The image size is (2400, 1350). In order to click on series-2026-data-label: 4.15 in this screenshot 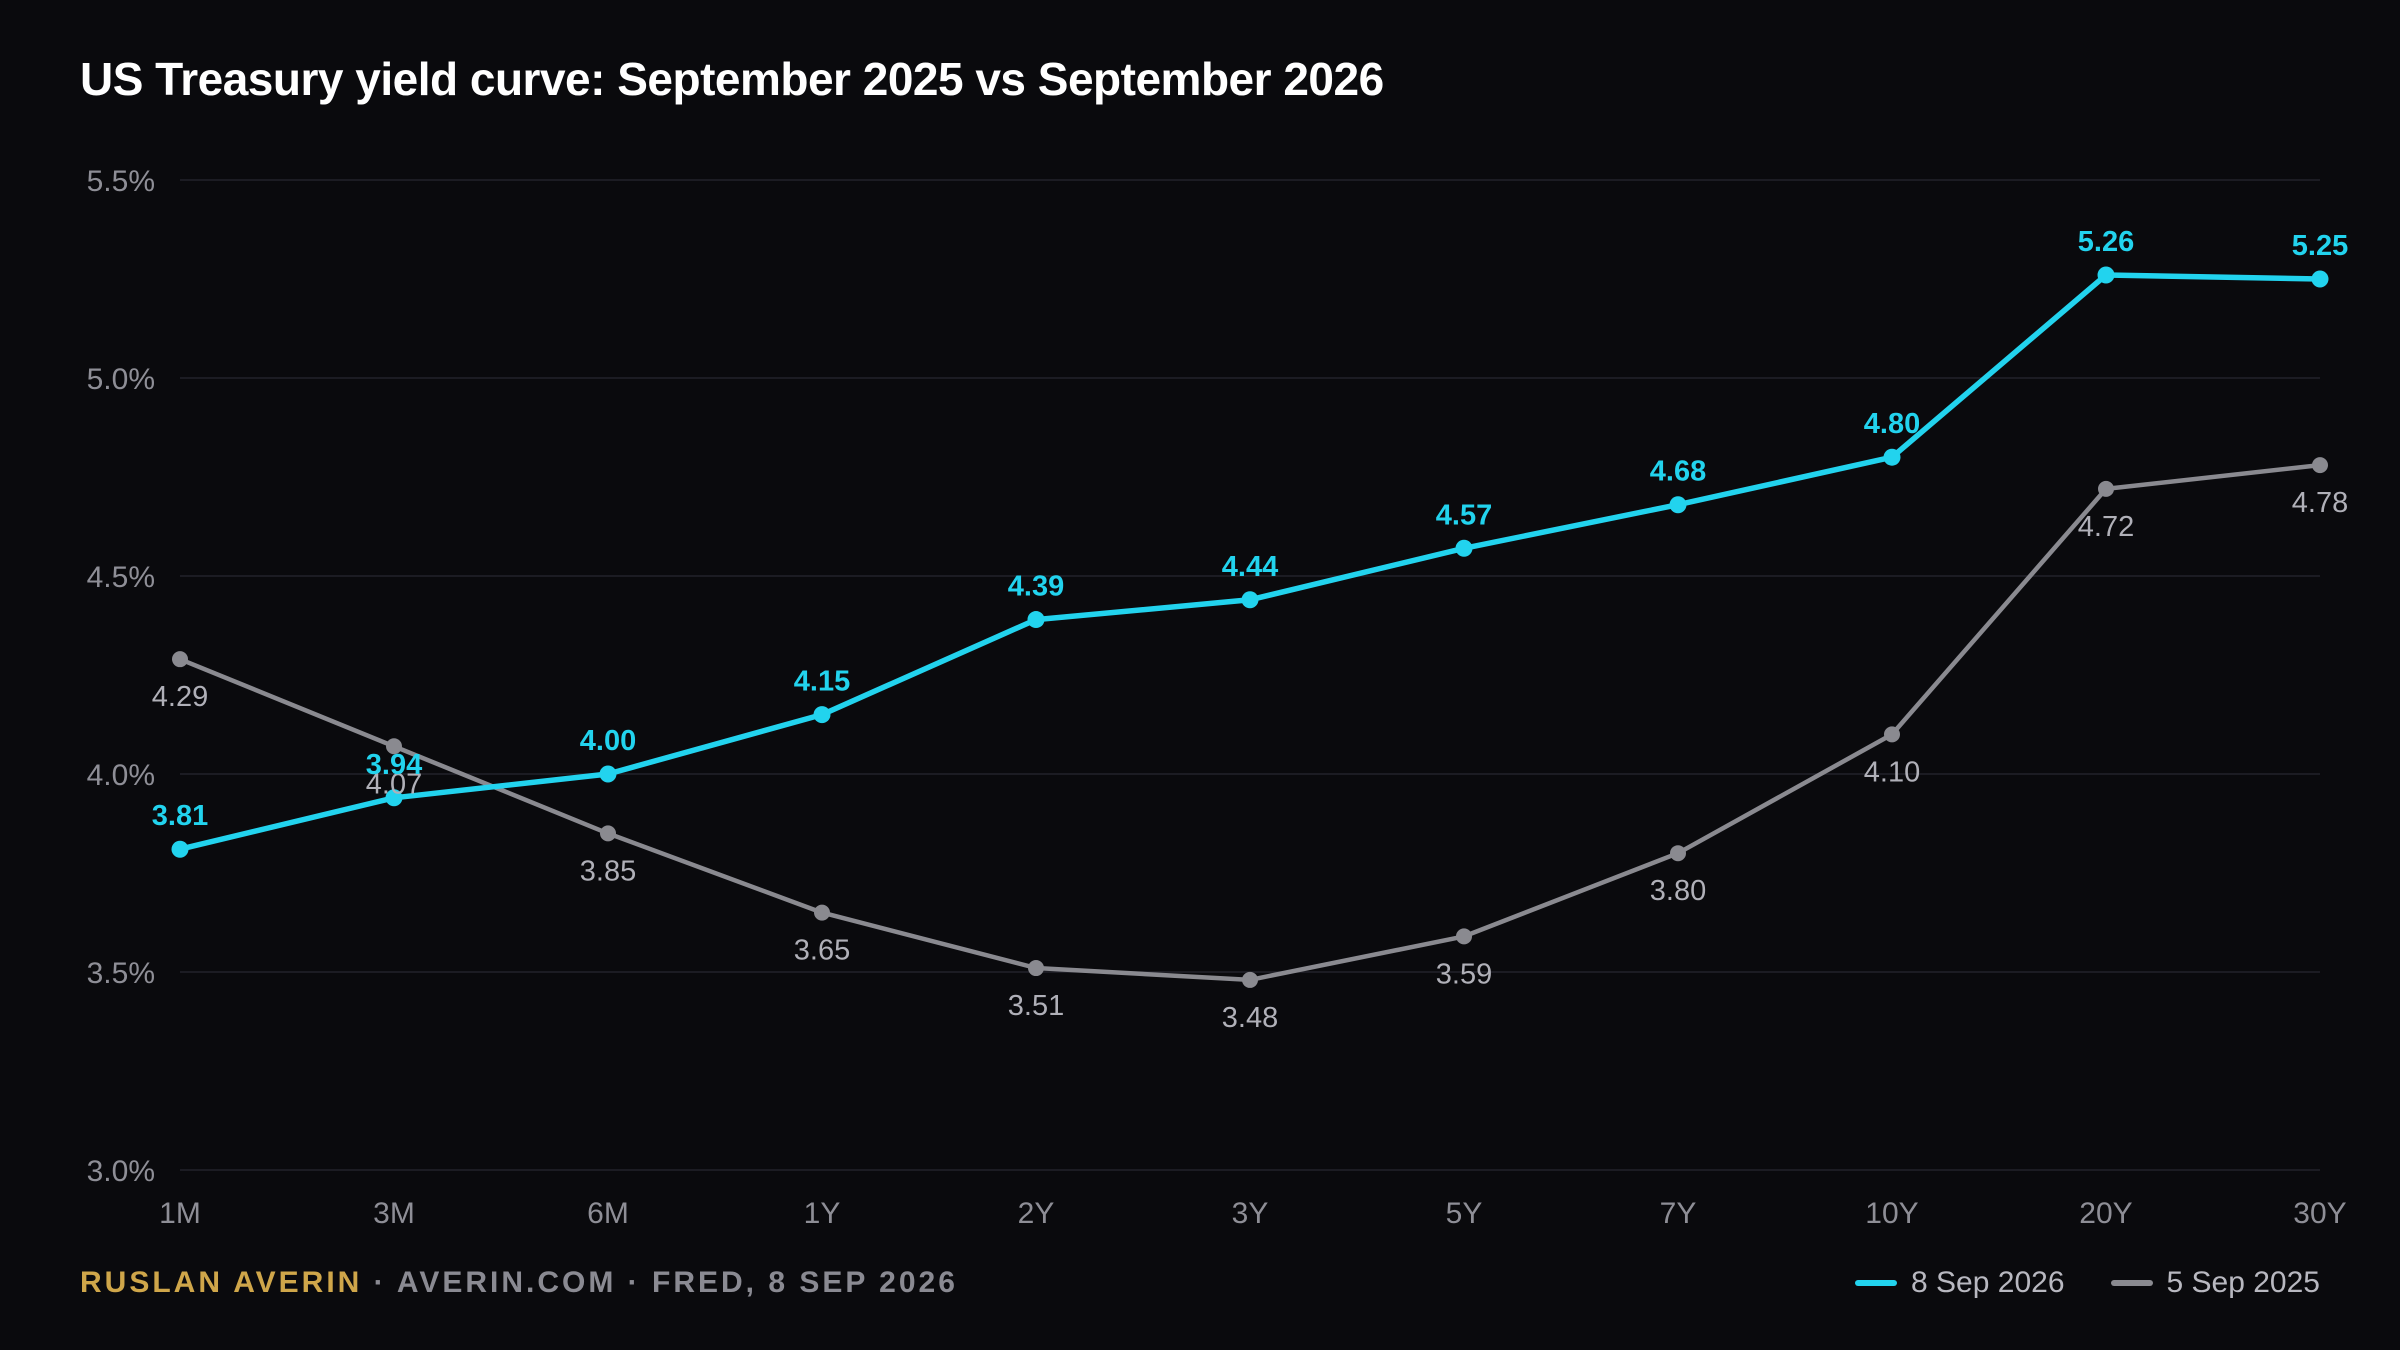, I will do `click(822, 682)`.